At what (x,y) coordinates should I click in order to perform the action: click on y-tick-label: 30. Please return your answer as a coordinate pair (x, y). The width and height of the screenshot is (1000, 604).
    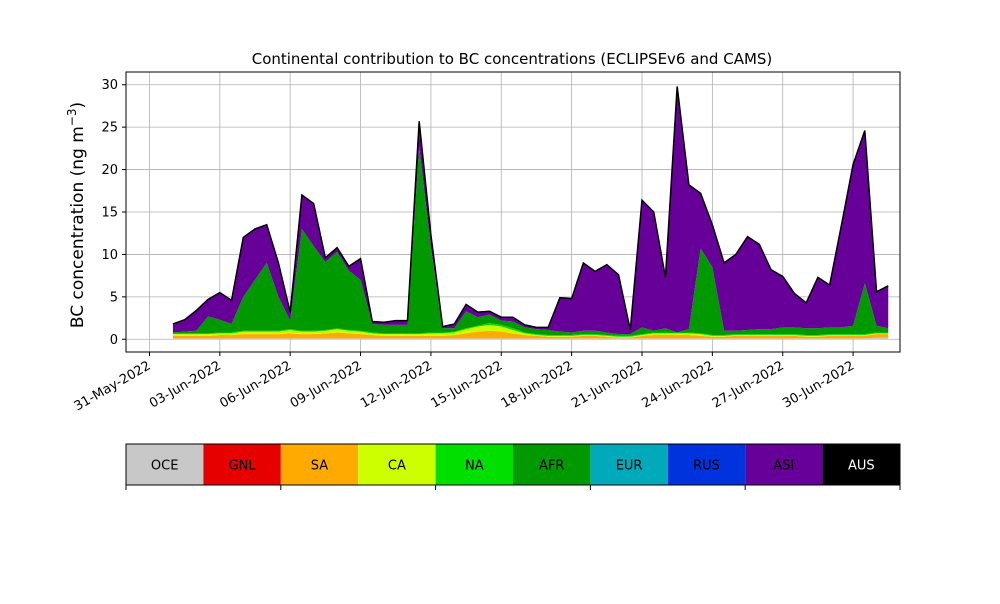
    Looking at the image, I should click on (109, 85).